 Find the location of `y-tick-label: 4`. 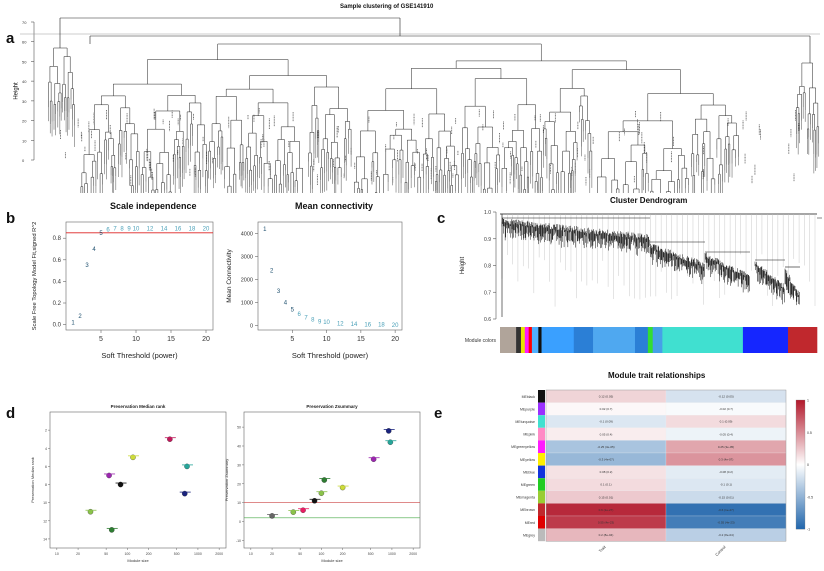

y-tick-label: 4 is located at coordinates (46, 449).